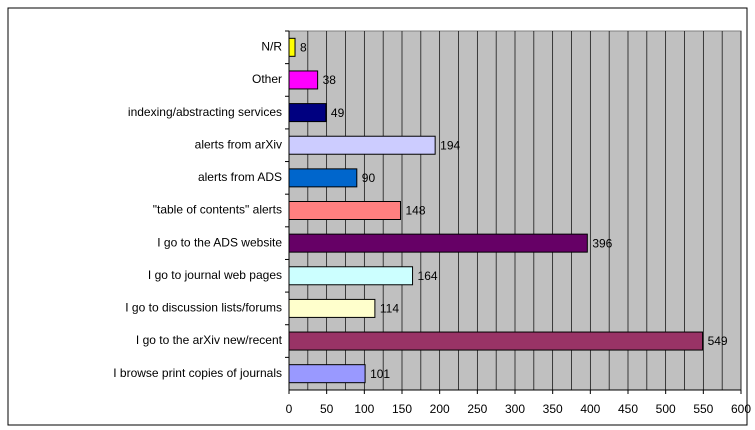 This screenshot has height=430, width=755. I want to click on value-label: 164, so click(428, 276).